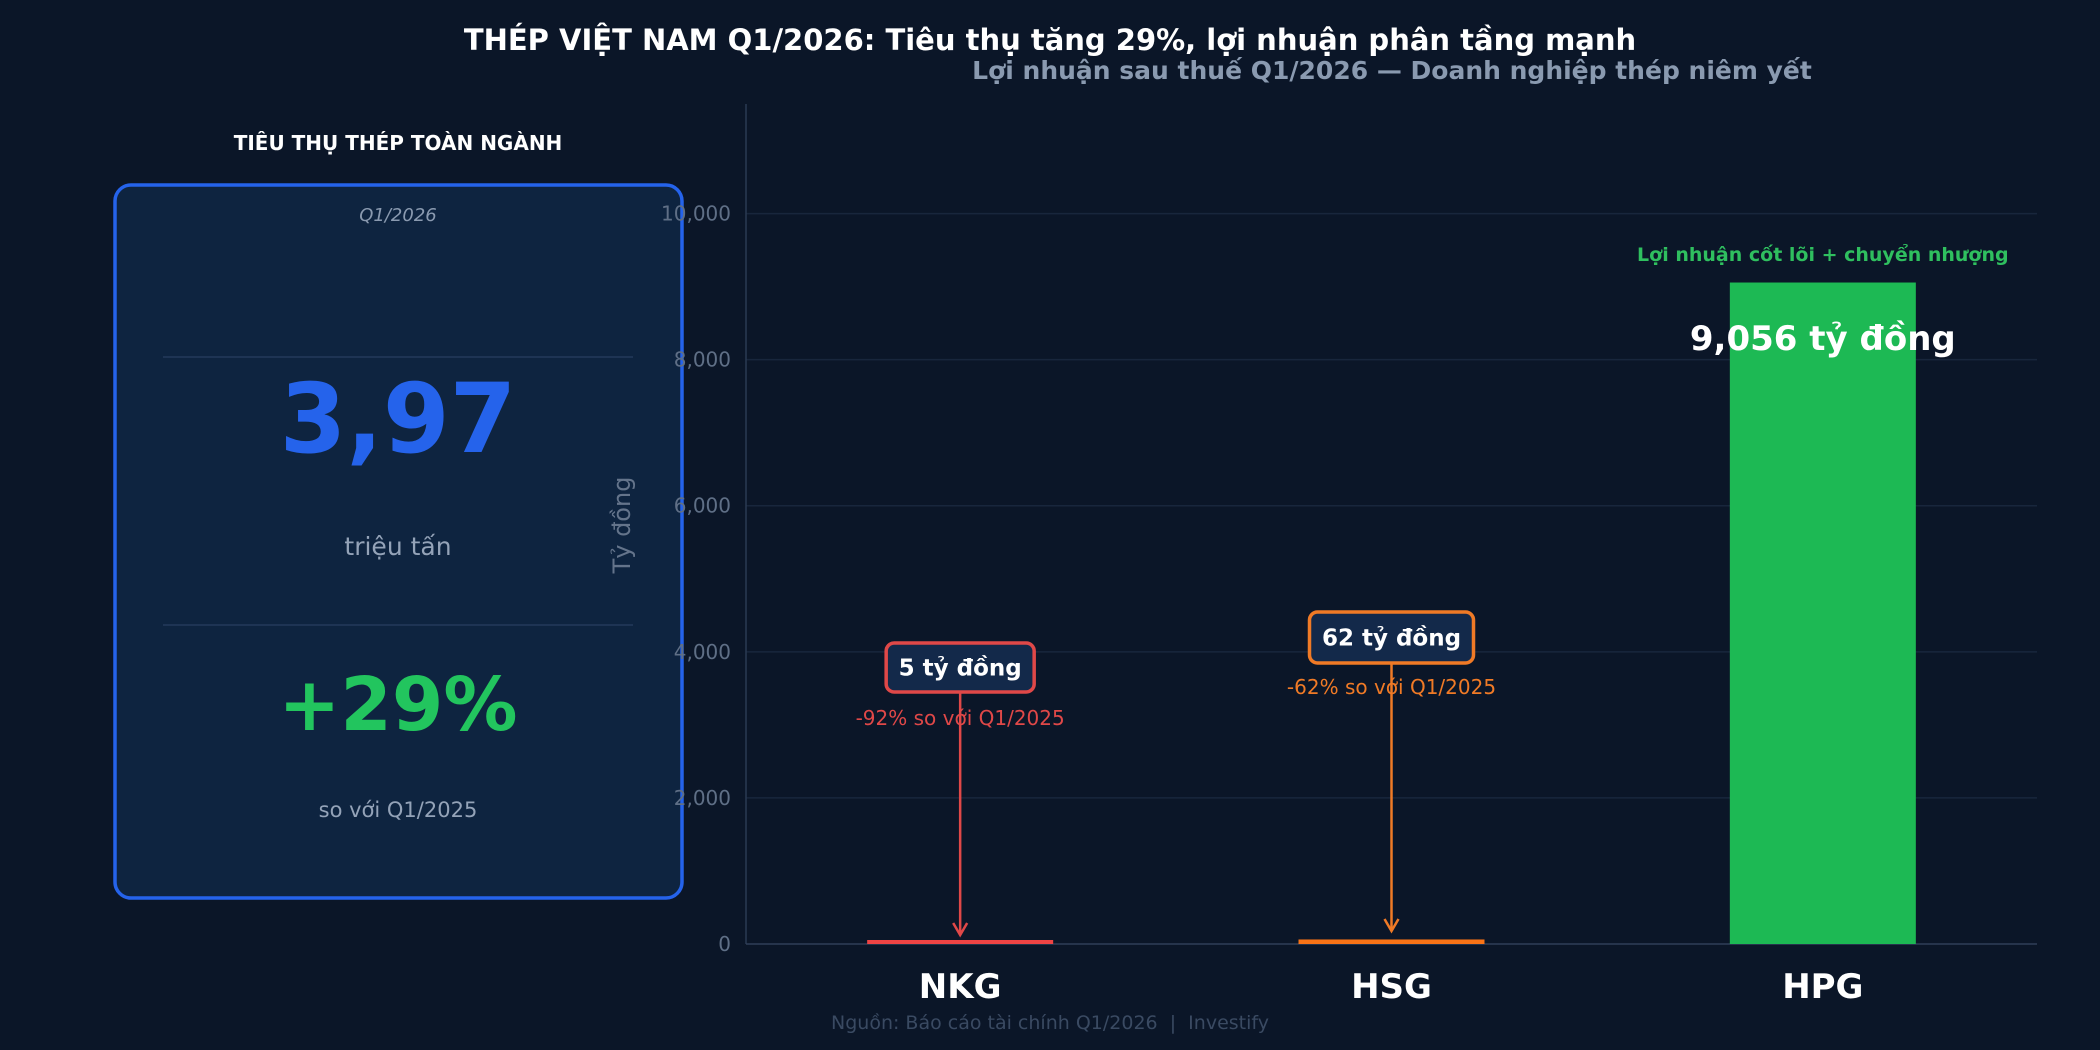  What do you see at coordinates (622, 526) in the screenshot?
I see `y-axis-label: Tỷ đồng` at bounding box center [622, 526].